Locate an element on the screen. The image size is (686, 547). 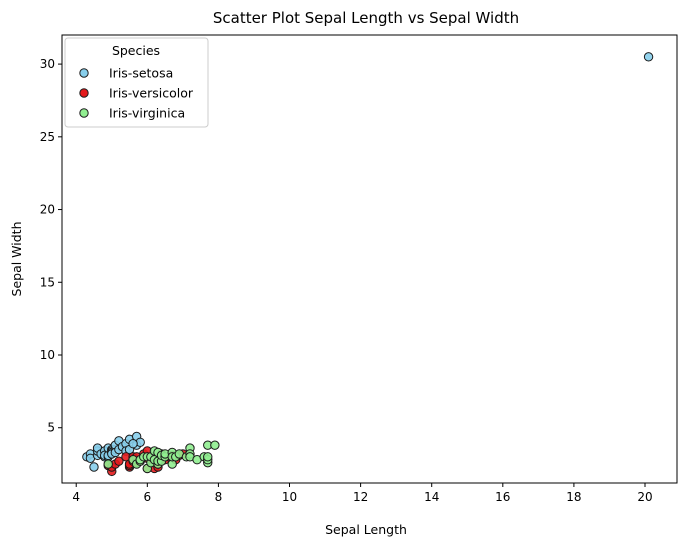
legend-label: Iris-virginica is located at coordinates (147, 113).